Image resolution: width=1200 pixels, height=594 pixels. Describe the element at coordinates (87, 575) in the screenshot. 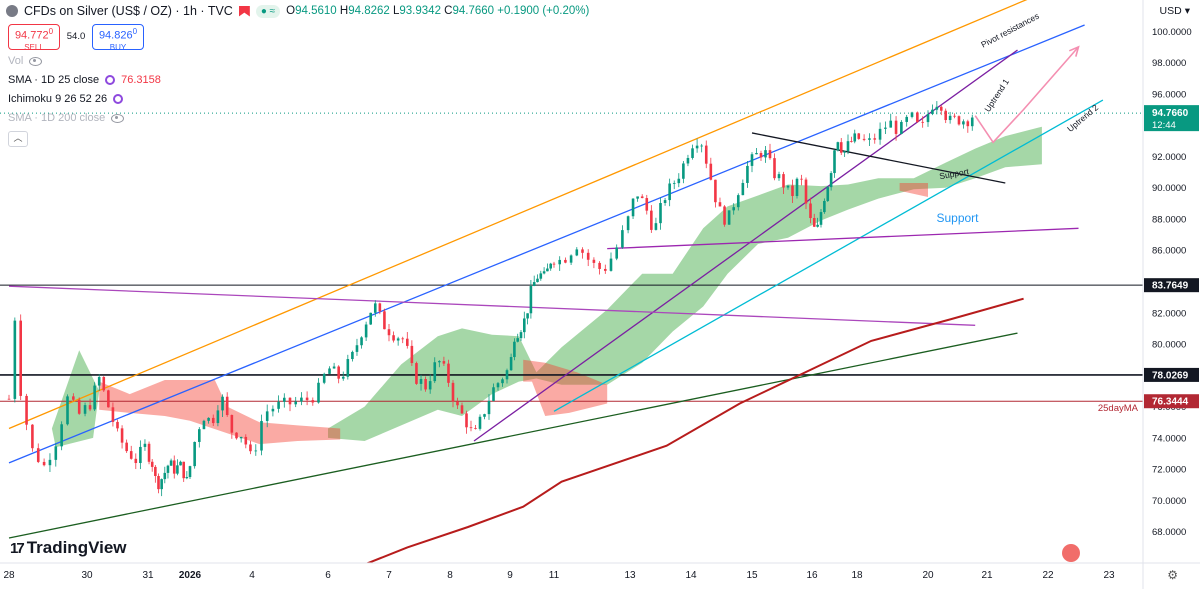

I see `x-tick-label: 30` at that location.